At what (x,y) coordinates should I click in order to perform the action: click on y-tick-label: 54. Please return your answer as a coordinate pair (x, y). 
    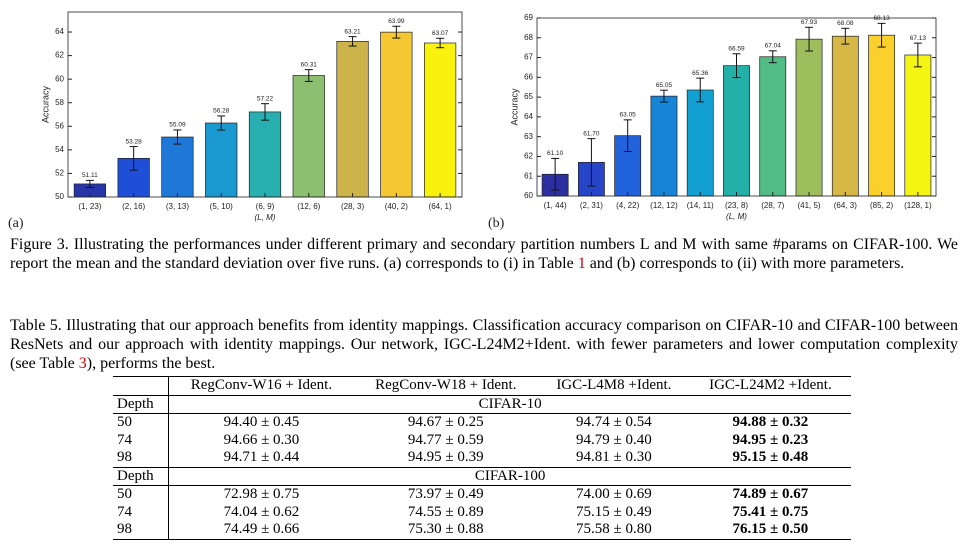
    Looking at the image, I should click on (59, 149).